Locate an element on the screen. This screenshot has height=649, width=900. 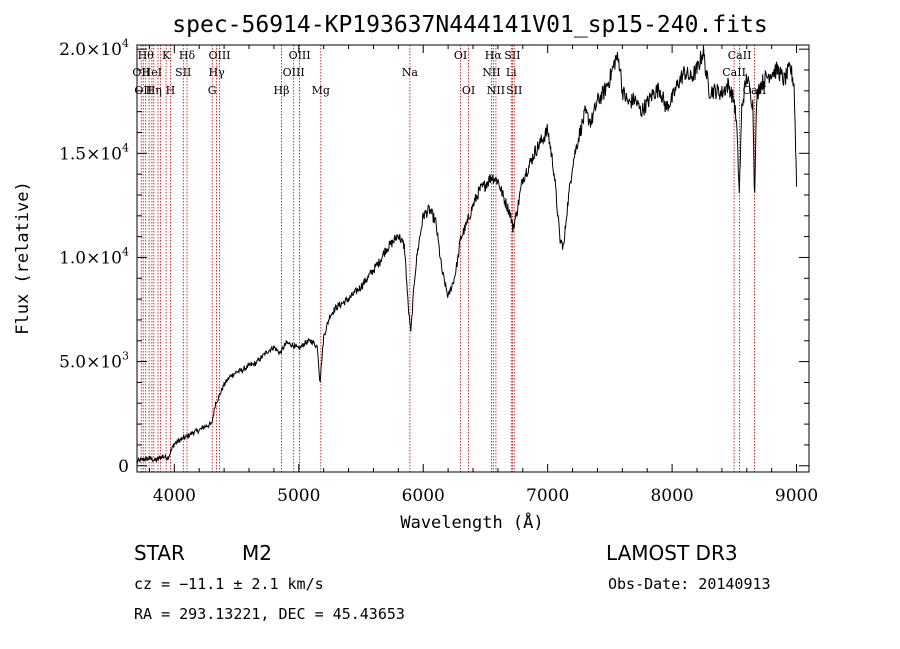
line-label: Hδ is located at coordinates (187, 55).